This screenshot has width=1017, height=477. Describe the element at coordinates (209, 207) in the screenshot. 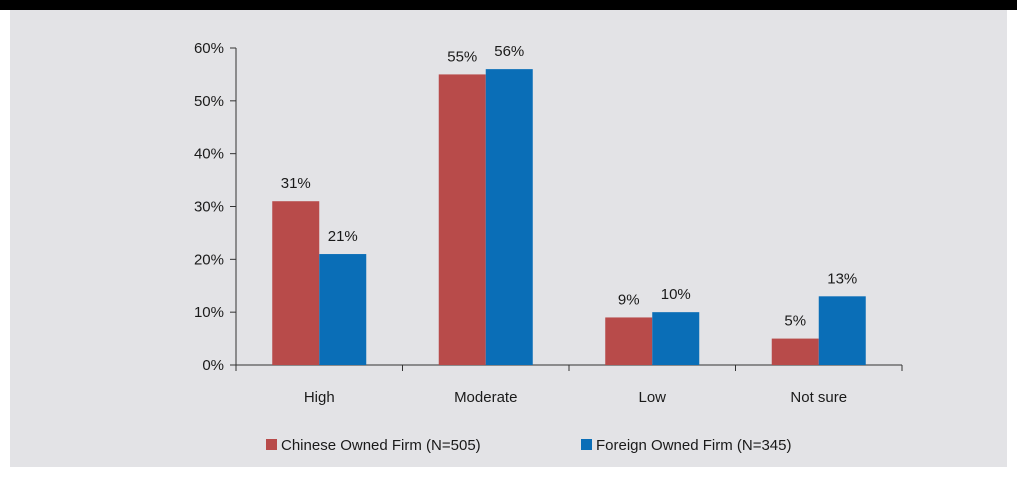

I see `y-tick-label: 30%` at that location.